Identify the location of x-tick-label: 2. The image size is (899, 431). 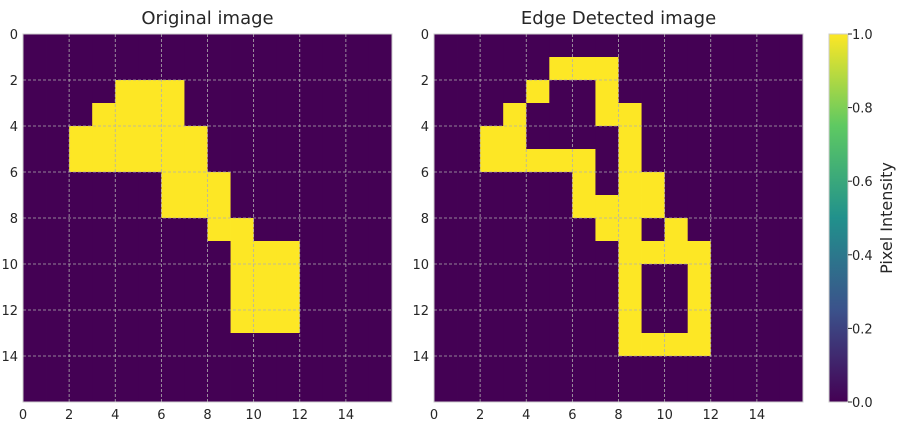
(69, 415).